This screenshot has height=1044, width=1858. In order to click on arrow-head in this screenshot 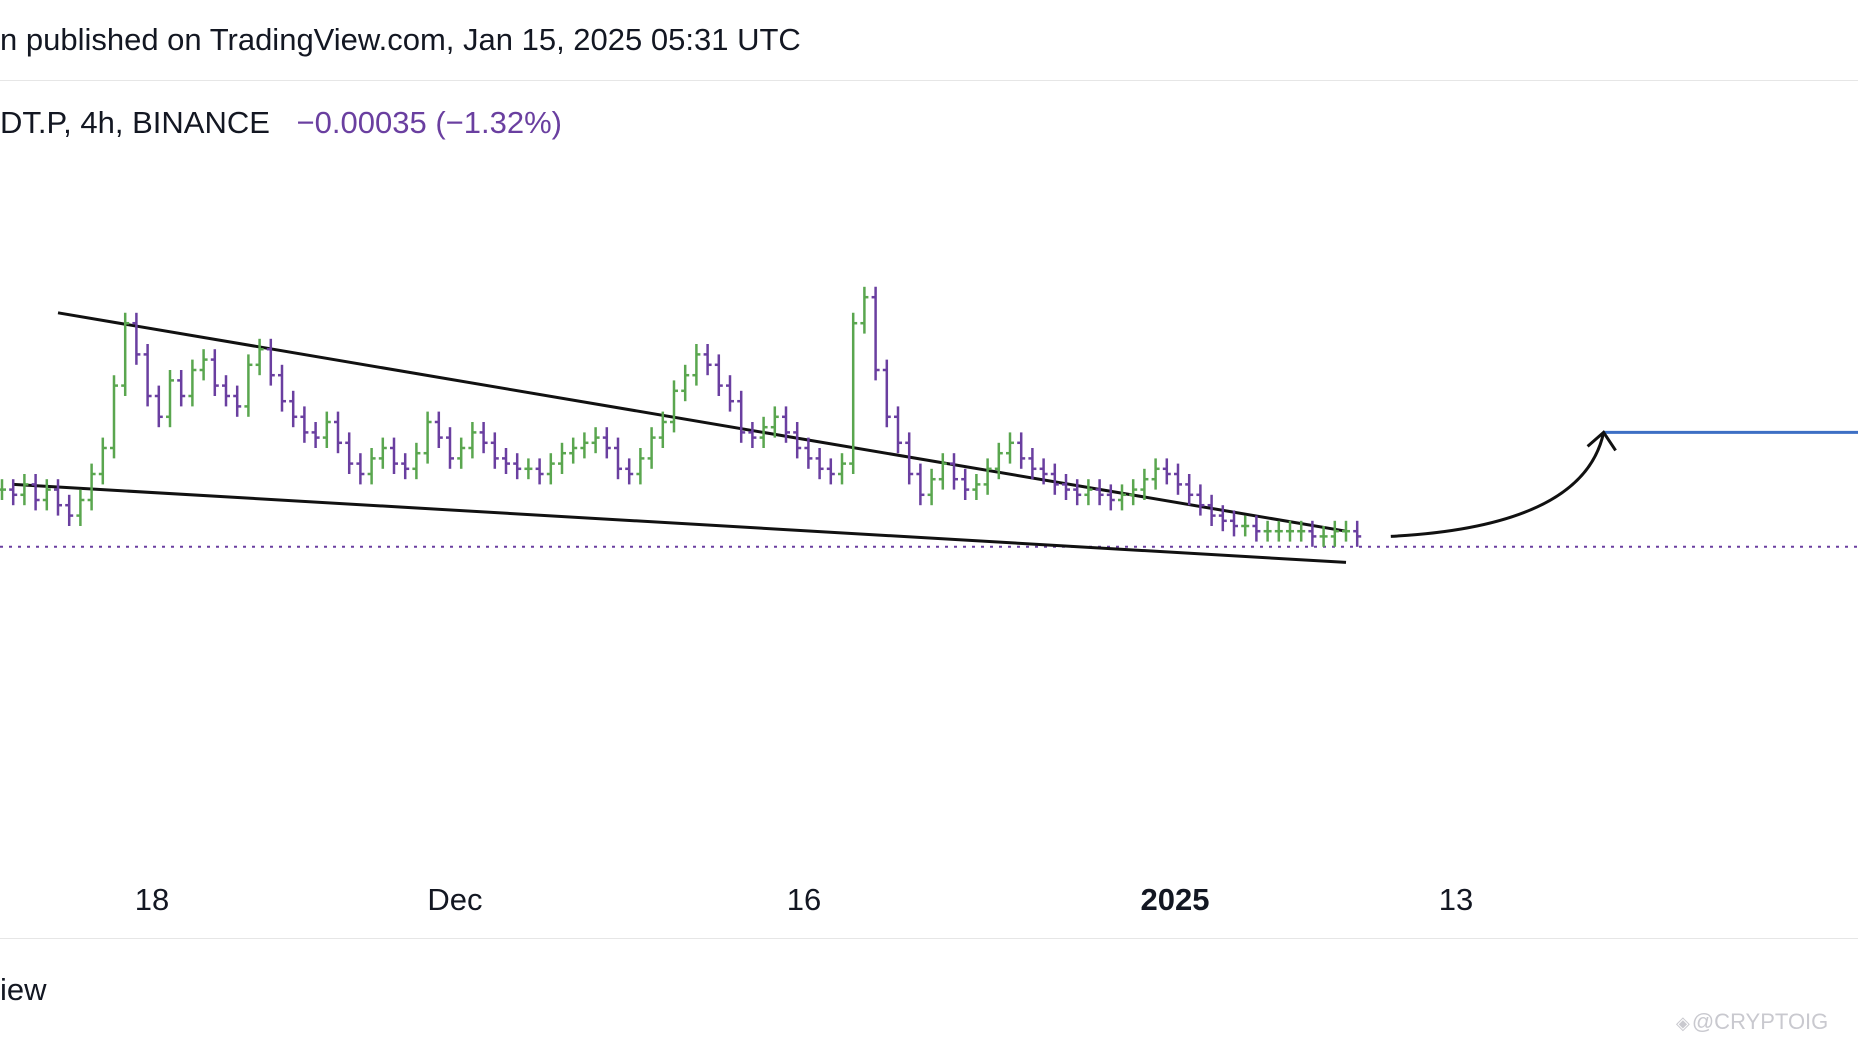, I will do `click(1601, 441)`.